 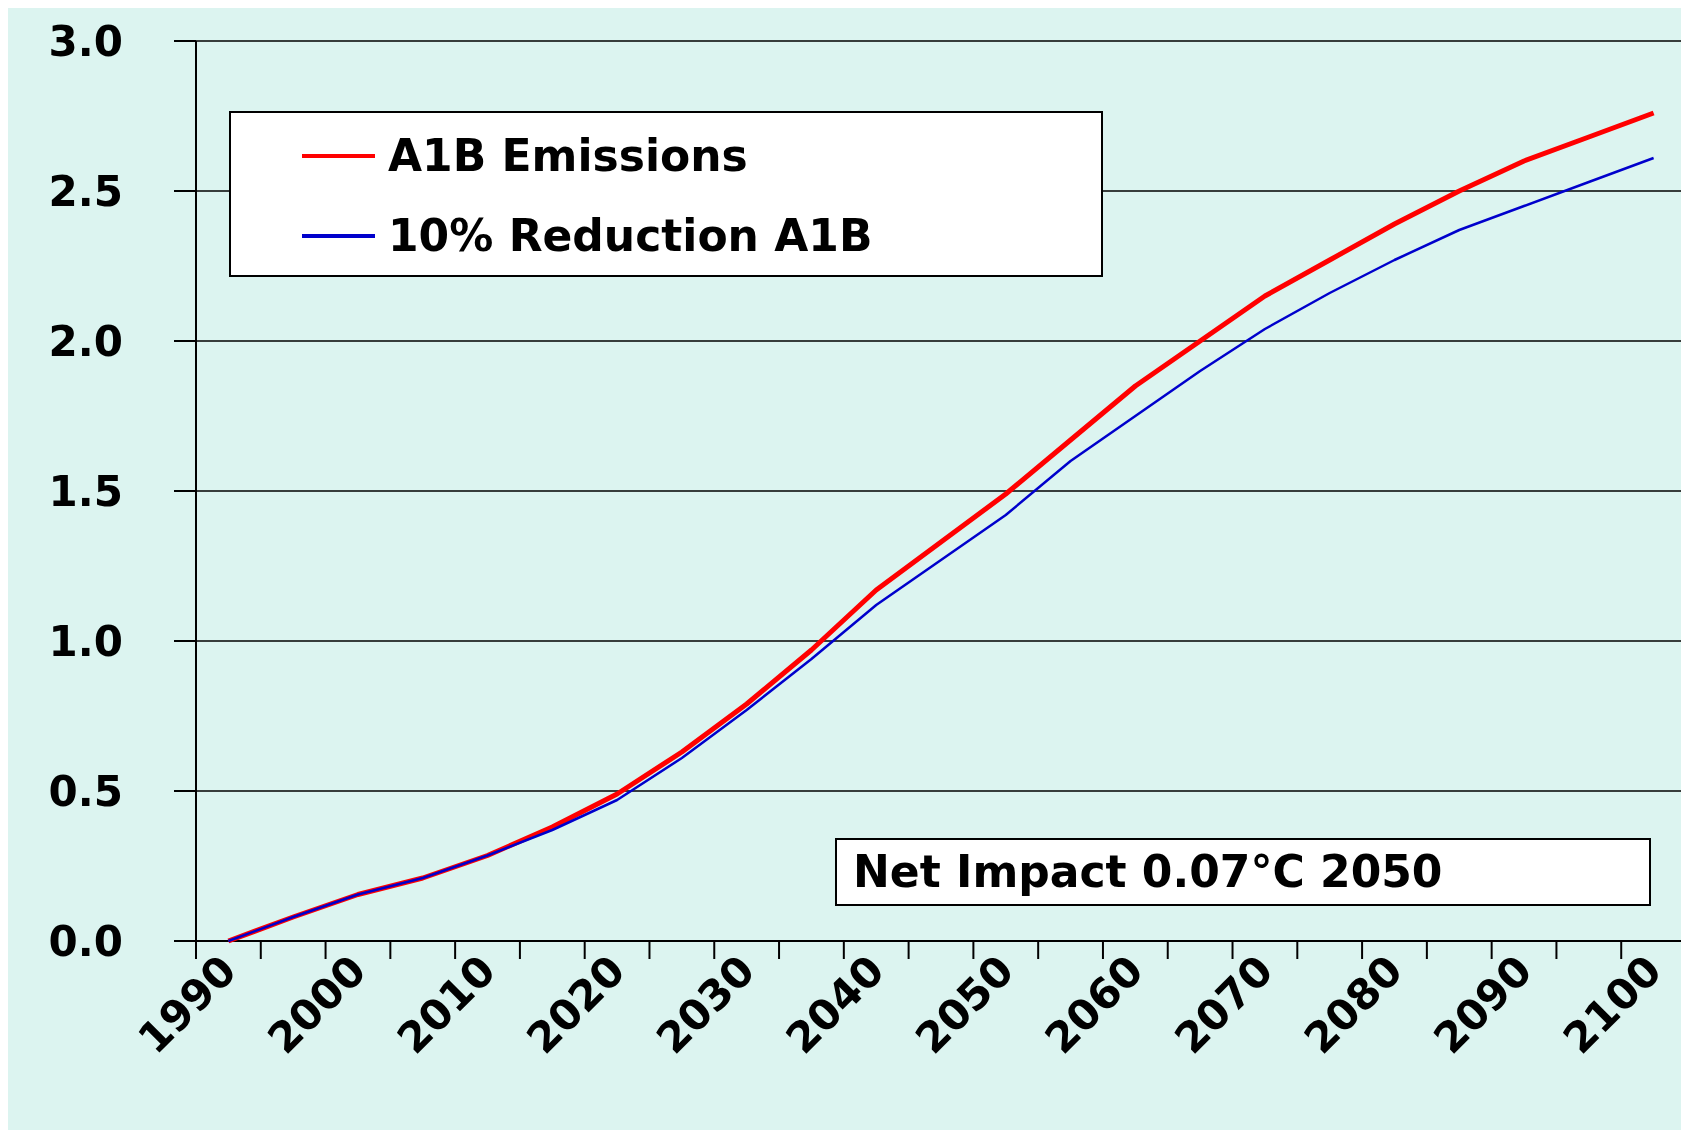 What do you see at coordinates (568, 156) in the screenshot?
I see `legend-label: A1B Emissions` at bounding box center [568, 156].